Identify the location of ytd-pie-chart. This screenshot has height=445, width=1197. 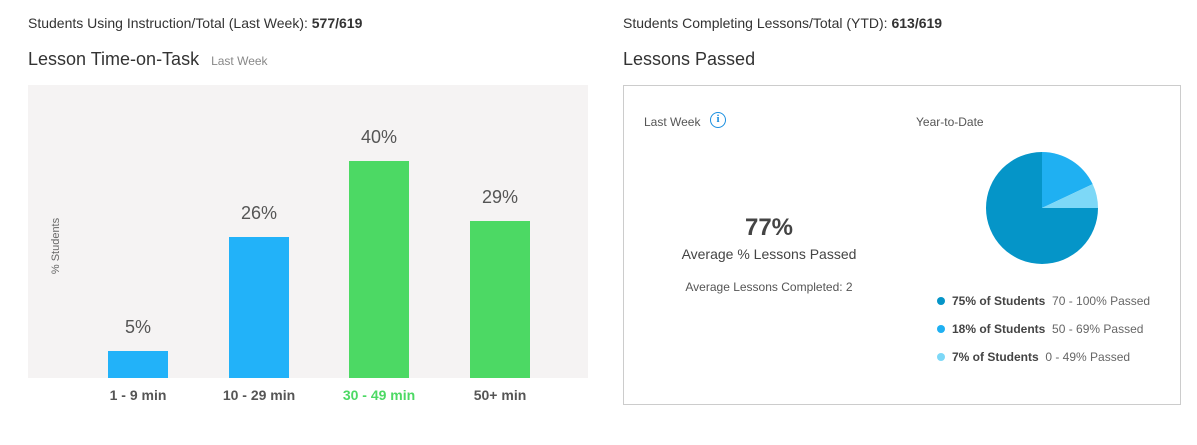
(1042, 208).